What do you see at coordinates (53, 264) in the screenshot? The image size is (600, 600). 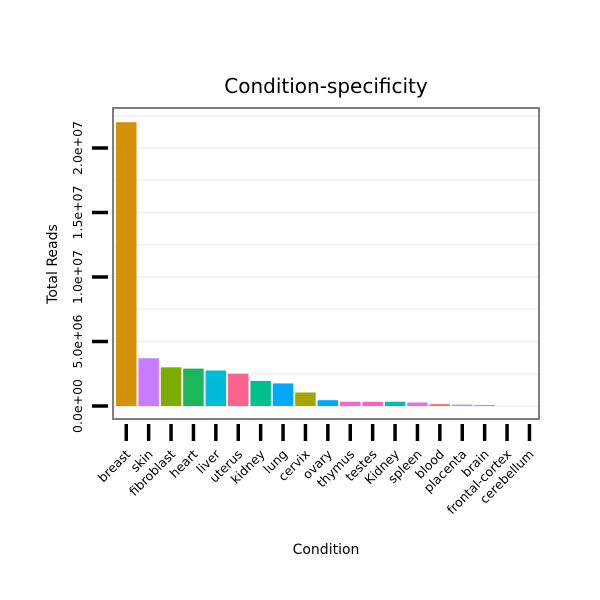 I see `y-axis-label: Total Reads` at bounding box center [53, 264].